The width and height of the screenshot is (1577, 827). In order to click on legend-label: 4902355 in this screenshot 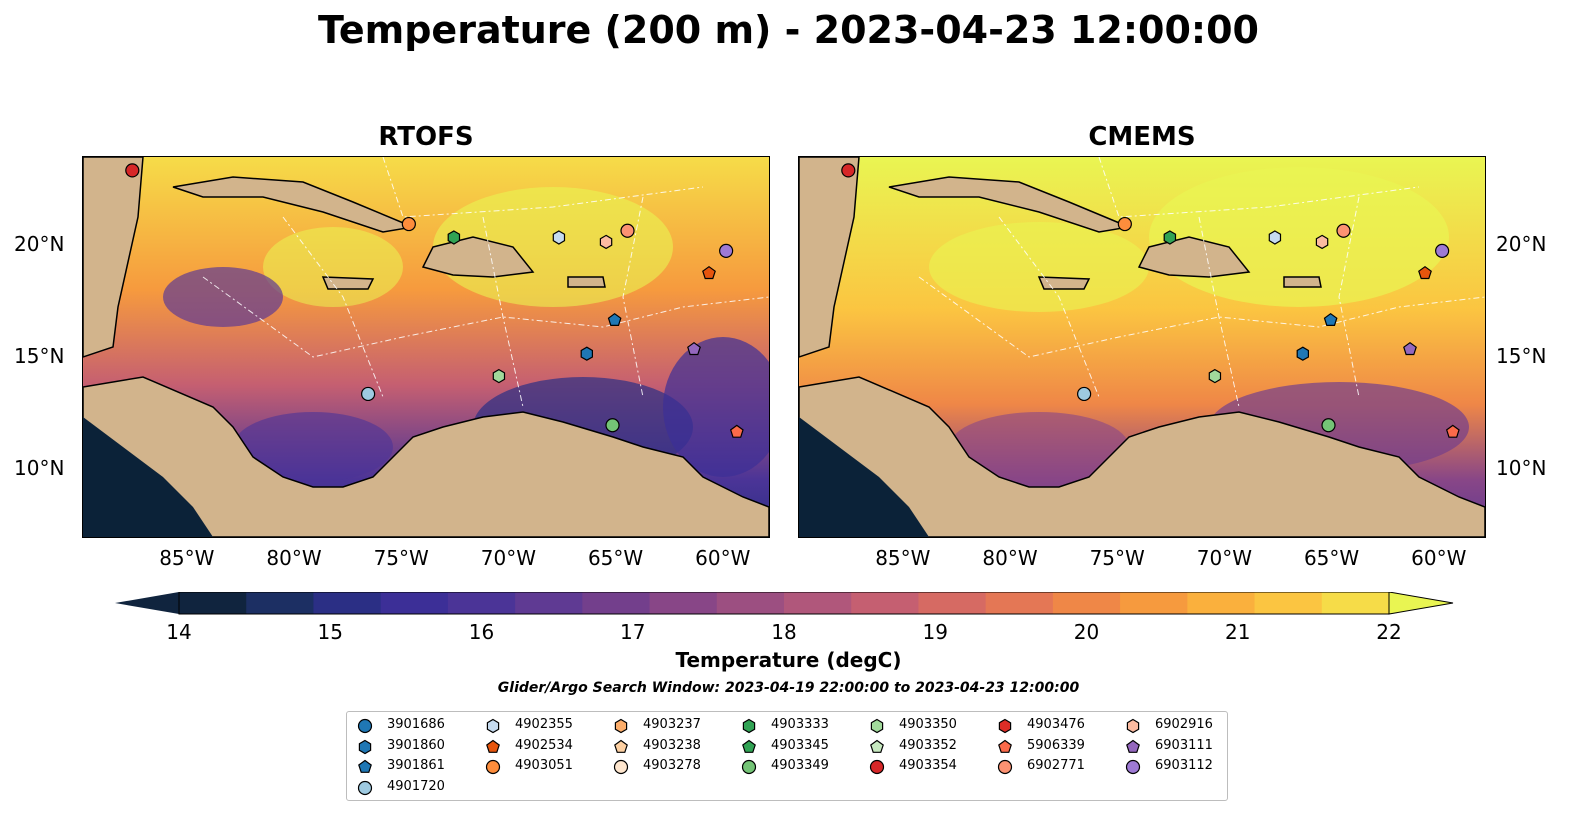, I will do `click(544, 724)`.